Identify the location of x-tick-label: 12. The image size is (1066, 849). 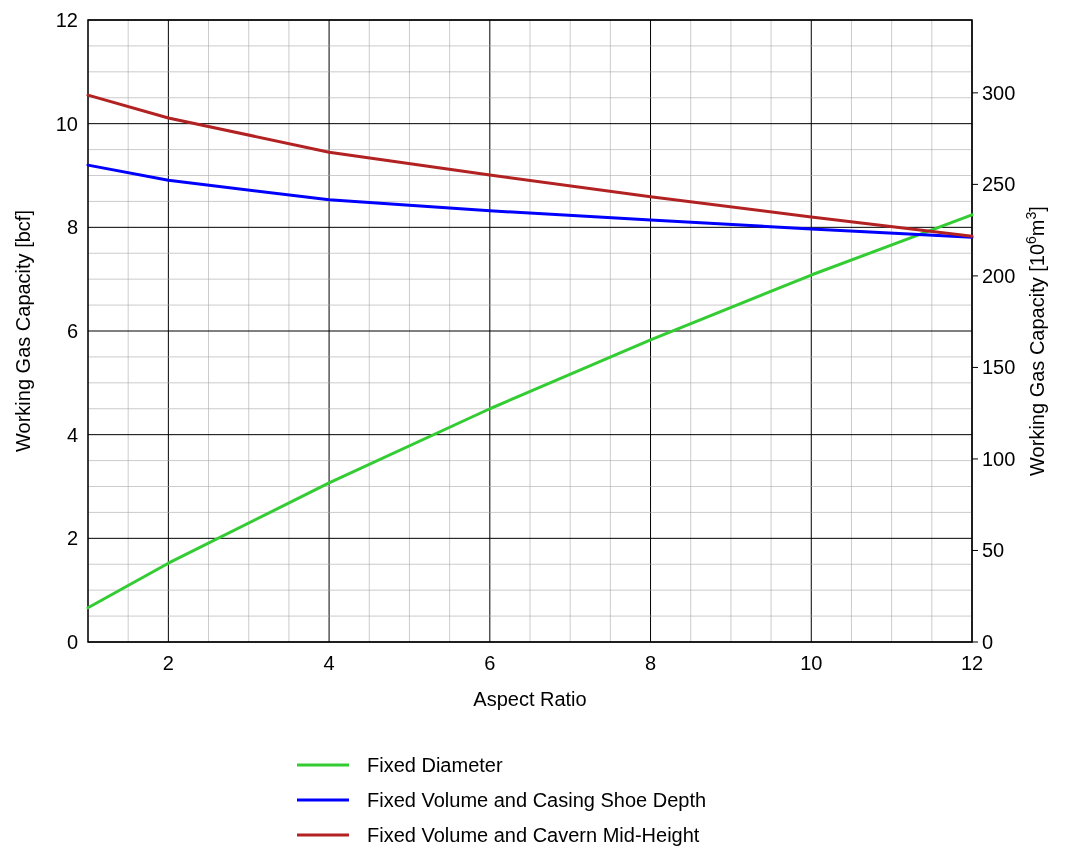
(972, 663).